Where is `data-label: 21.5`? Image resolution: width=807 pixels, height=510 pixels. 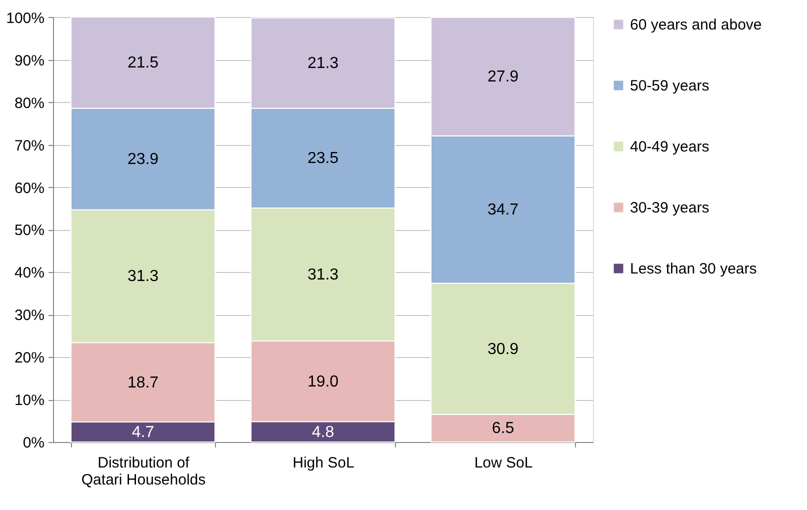
data-label: 21.5 is located at coordinates (143, 63).